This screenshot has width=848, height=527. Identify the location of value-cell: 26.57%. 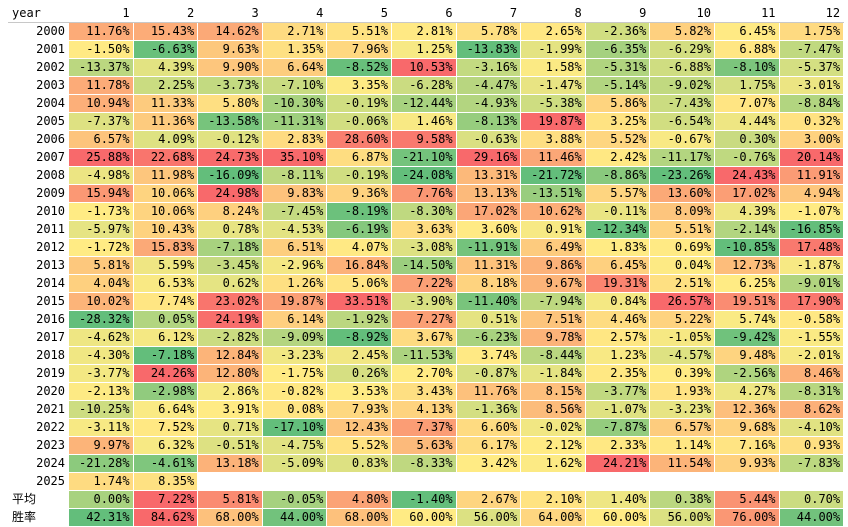
(682, 301).